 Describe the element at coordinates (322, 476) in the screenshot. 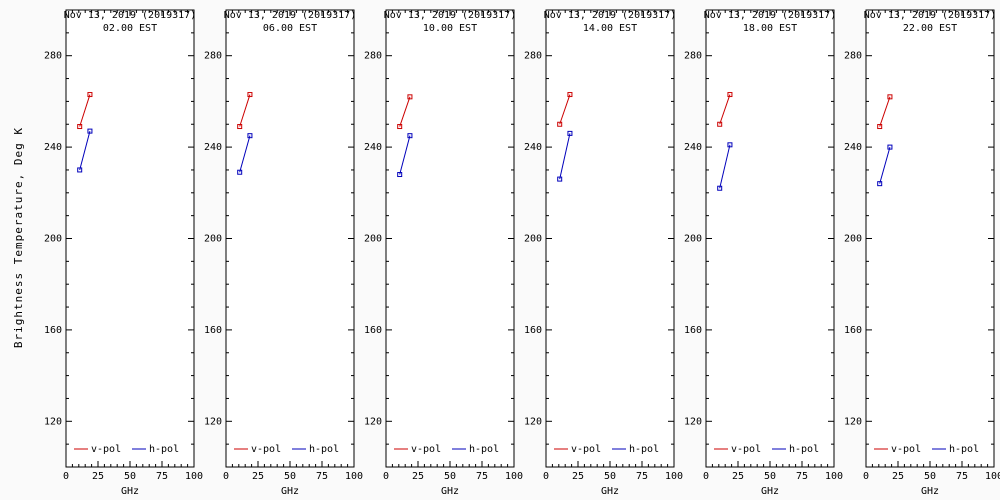

I see `x-tick-label: 75` at that location.